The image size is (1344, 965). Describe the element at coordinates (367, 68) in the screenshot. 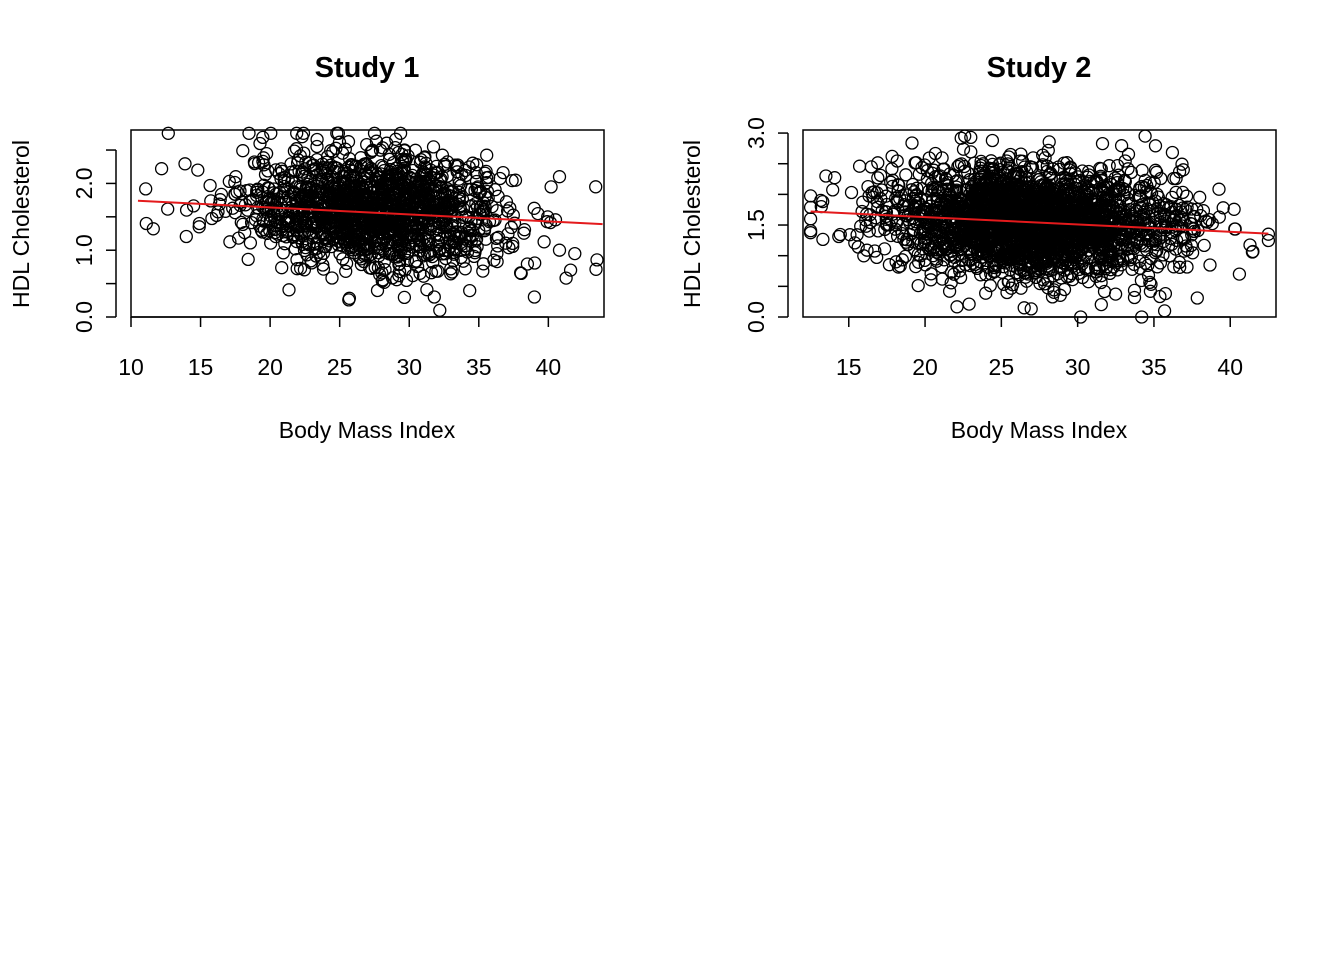

I see `chart-title: Study 1` at that location.